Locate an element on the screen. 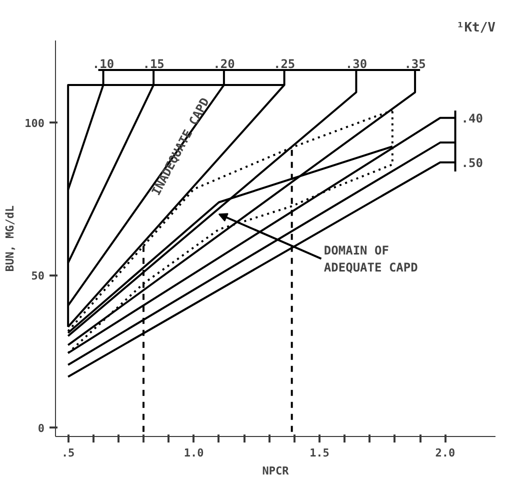 The width and height of the screenshot is (511, 487). y-axis-title: BUN, MG/dL is located at coordinates (10, 238).